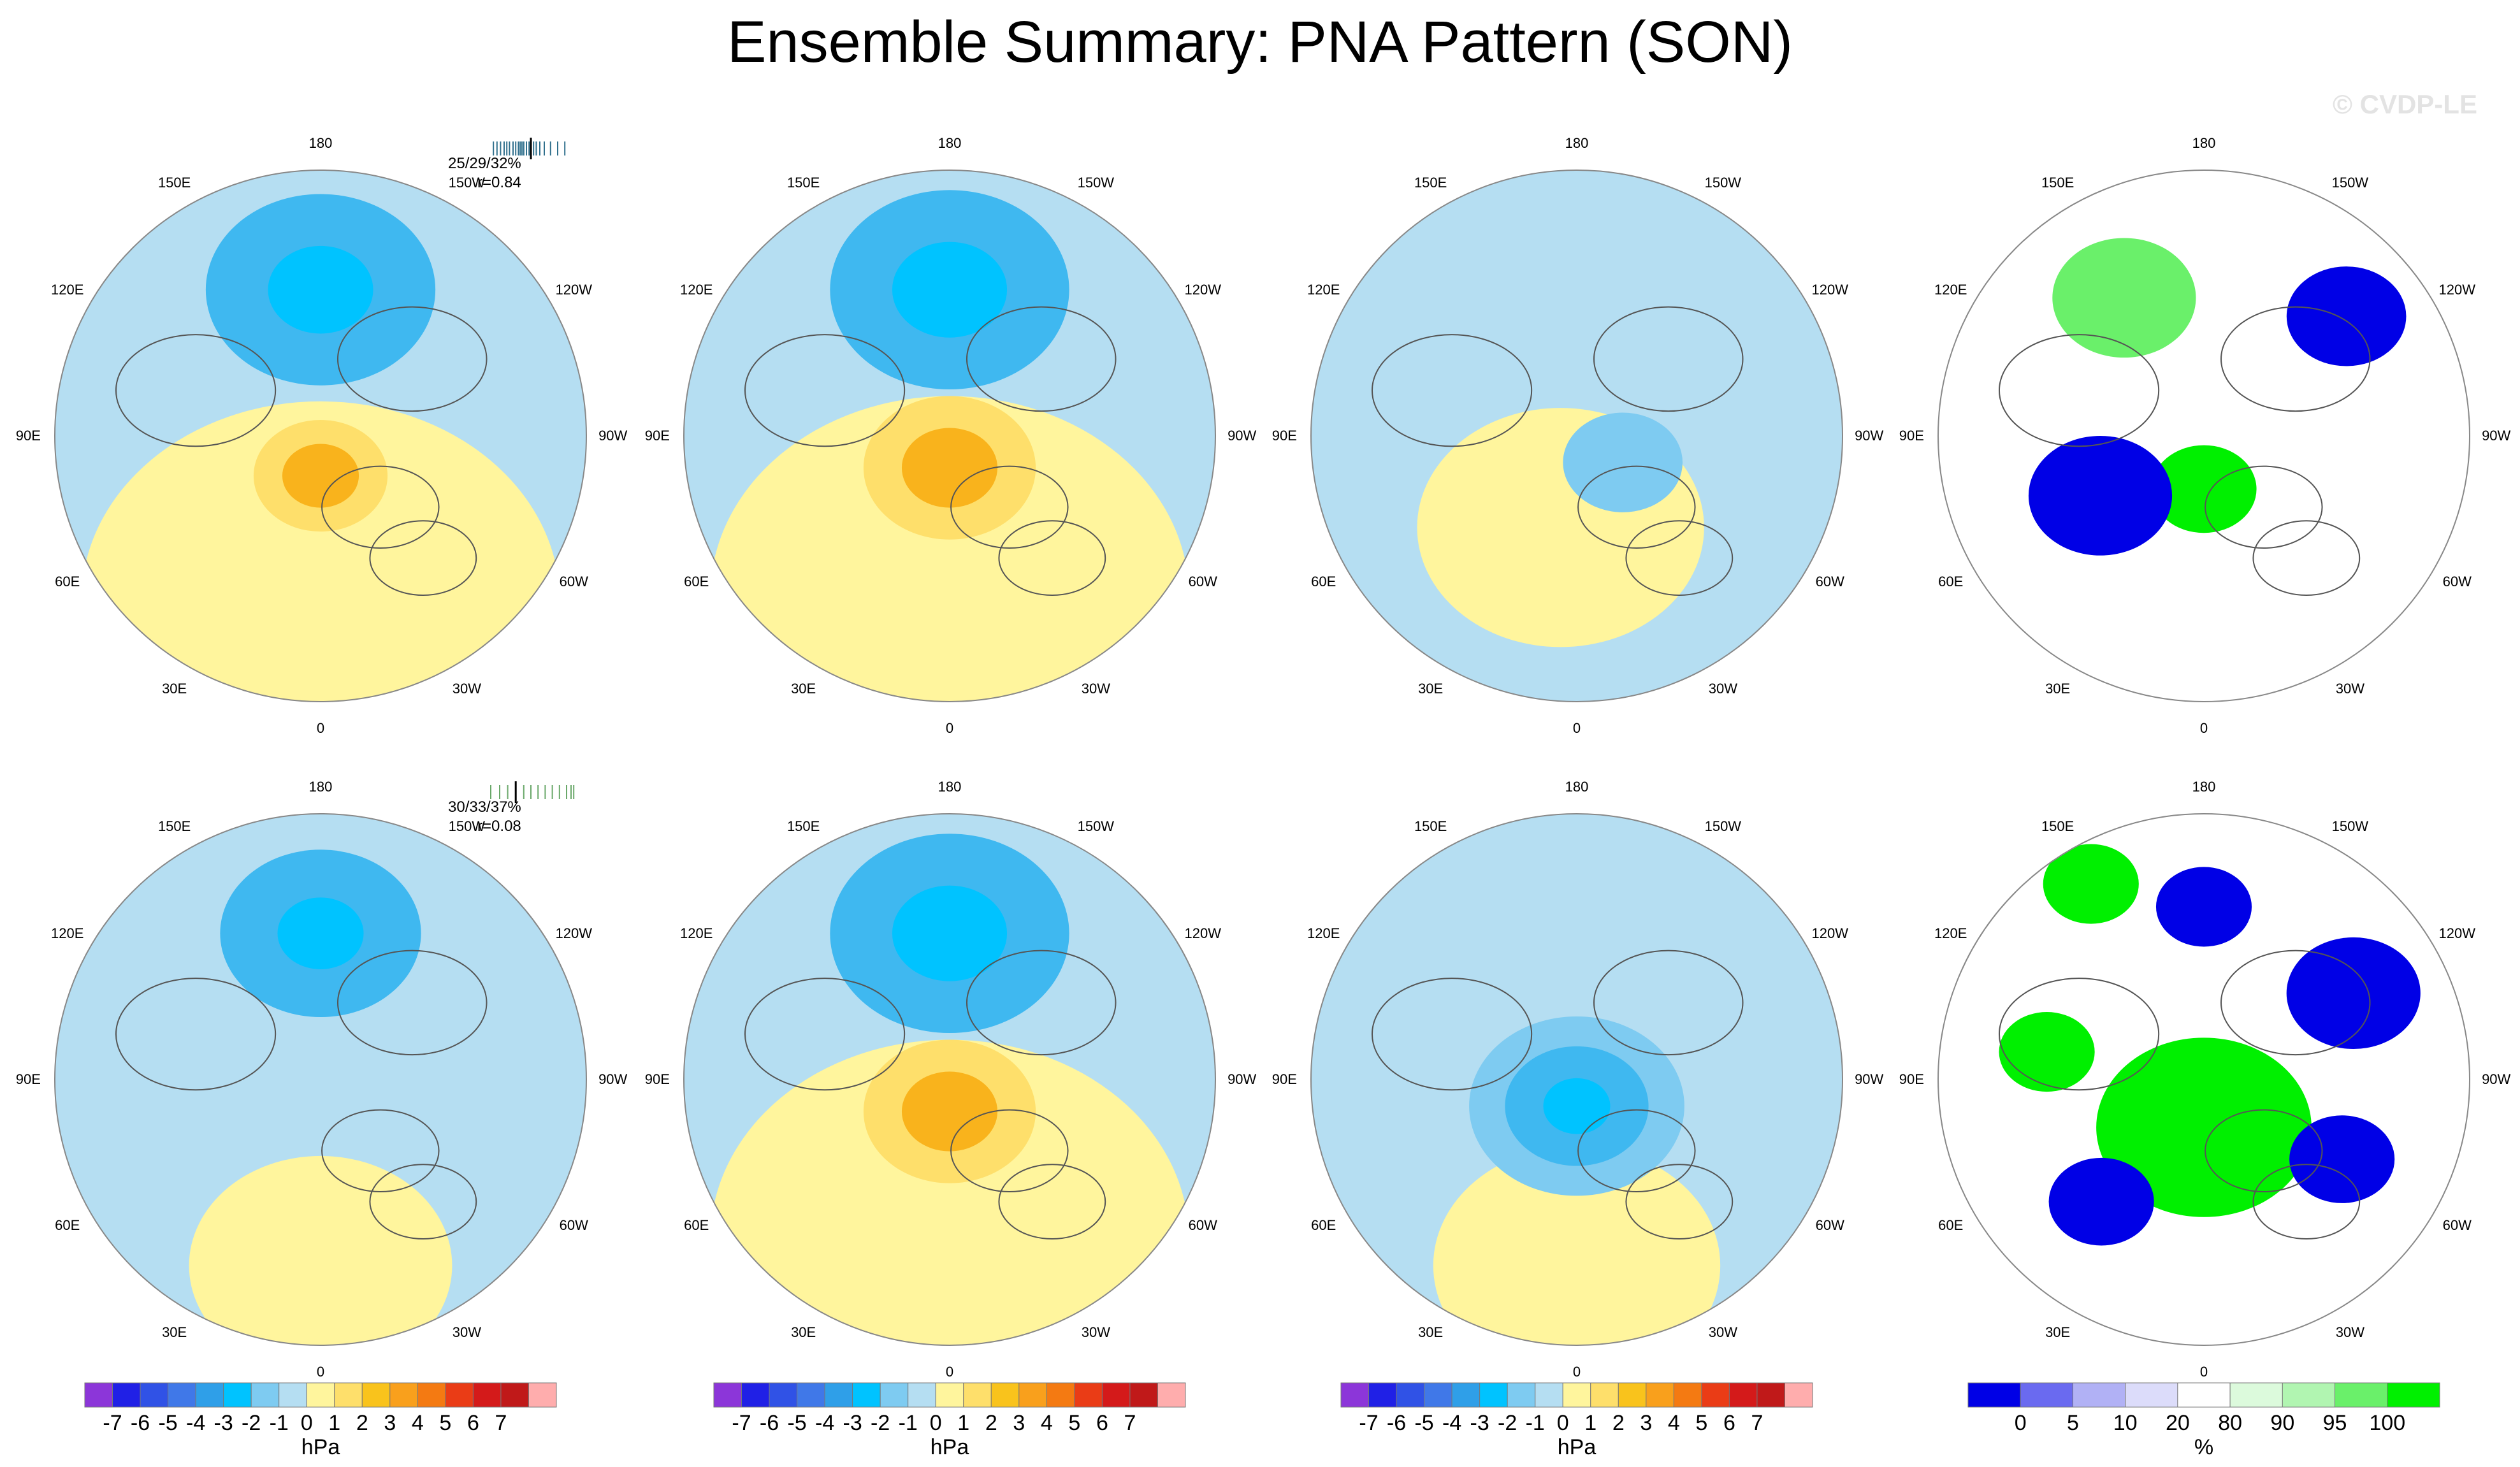 The height and width of the screenshot is (1467, 2520). I want to click on lon-label-150E: 150E, so click(803, 826).